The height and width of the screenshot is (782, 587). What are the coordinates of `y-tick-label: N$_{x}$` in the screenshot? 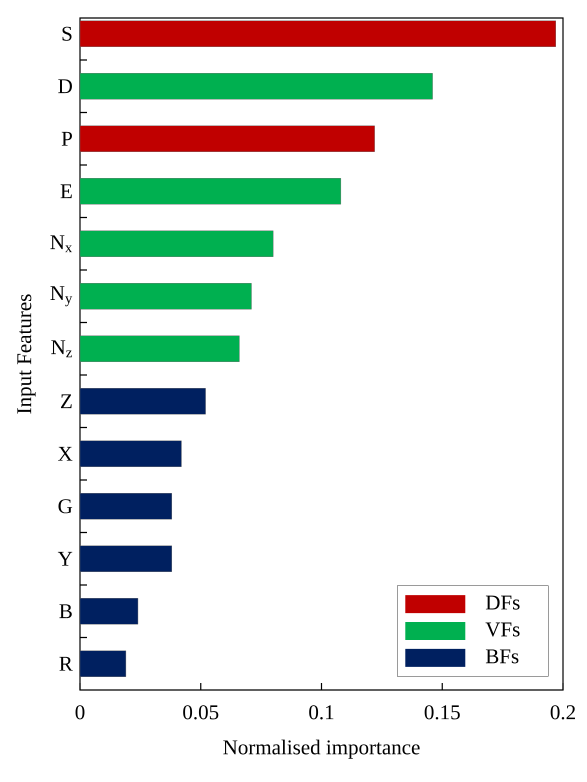 It's located at (61, 243).